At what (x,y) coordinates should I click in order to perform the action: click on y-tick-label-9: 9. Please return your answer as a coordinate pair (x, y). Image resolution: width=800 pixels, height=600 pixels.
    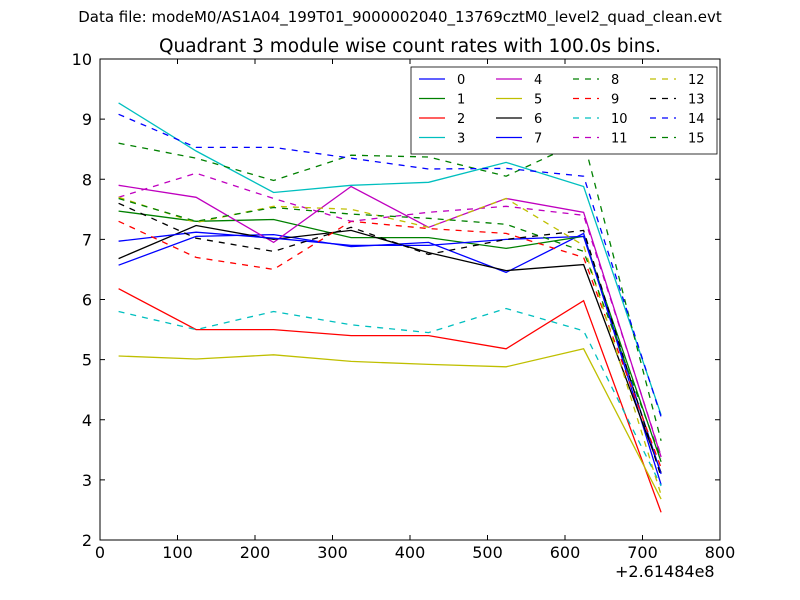
    Looking at the image, I should click on (87, 119).